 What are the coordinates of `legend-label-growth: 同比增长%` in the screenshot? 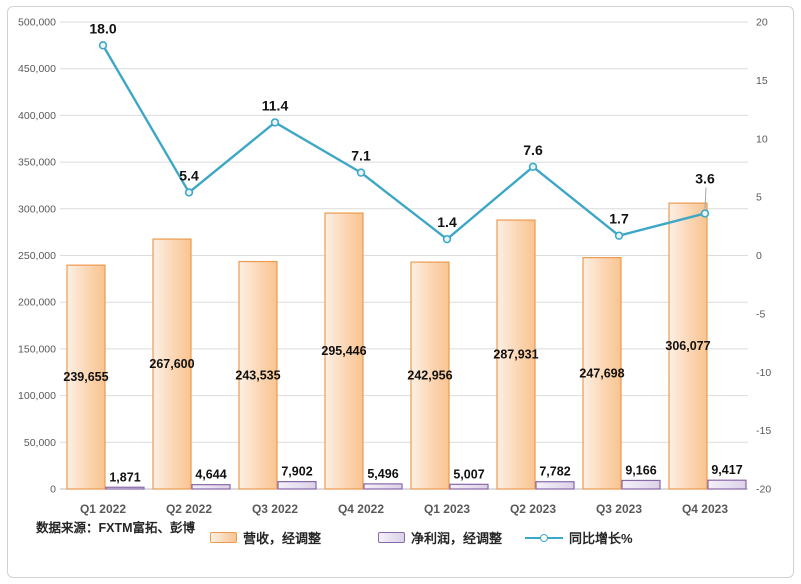 It's located at (601, 538).